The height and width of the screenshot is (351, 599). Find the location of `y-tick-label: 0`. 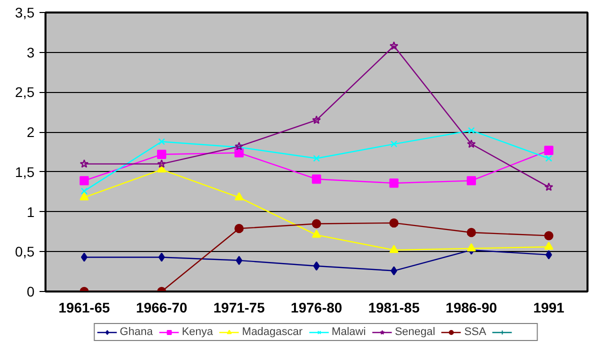

y-tick-label: 0 is located at coordinates (30, 292).